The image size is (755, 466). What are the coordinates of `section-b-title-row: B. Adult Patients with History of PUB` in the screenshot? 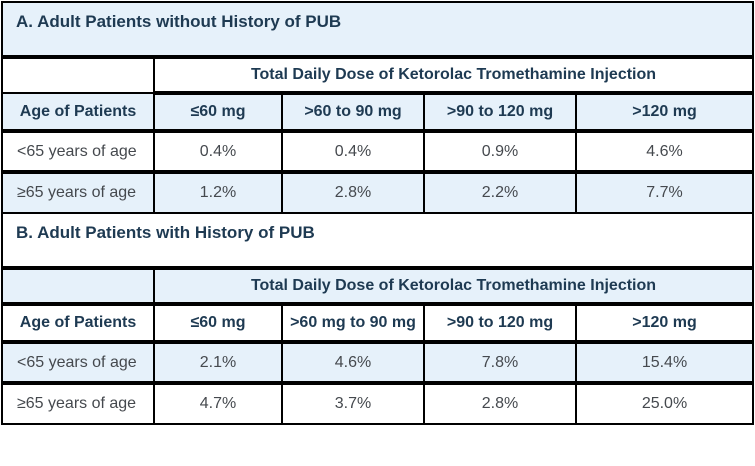 It's located at (377, 241).